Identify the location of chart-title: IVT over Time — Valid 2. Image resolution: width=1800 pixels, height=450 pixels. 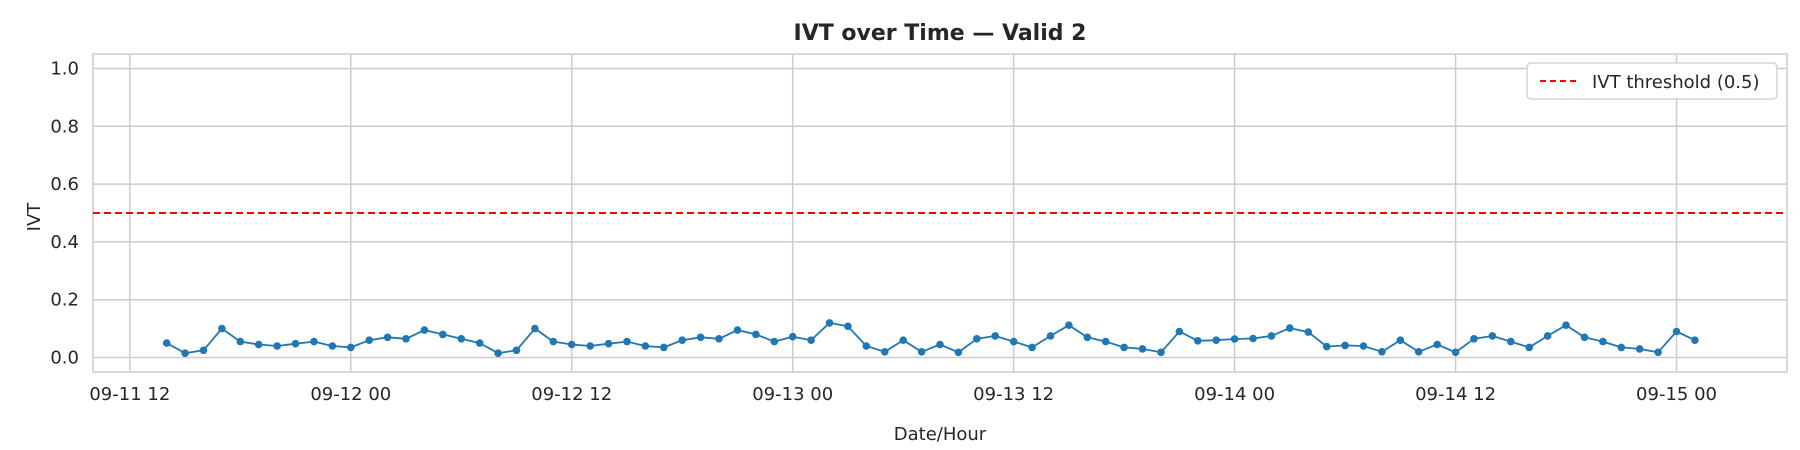
(940, 33).